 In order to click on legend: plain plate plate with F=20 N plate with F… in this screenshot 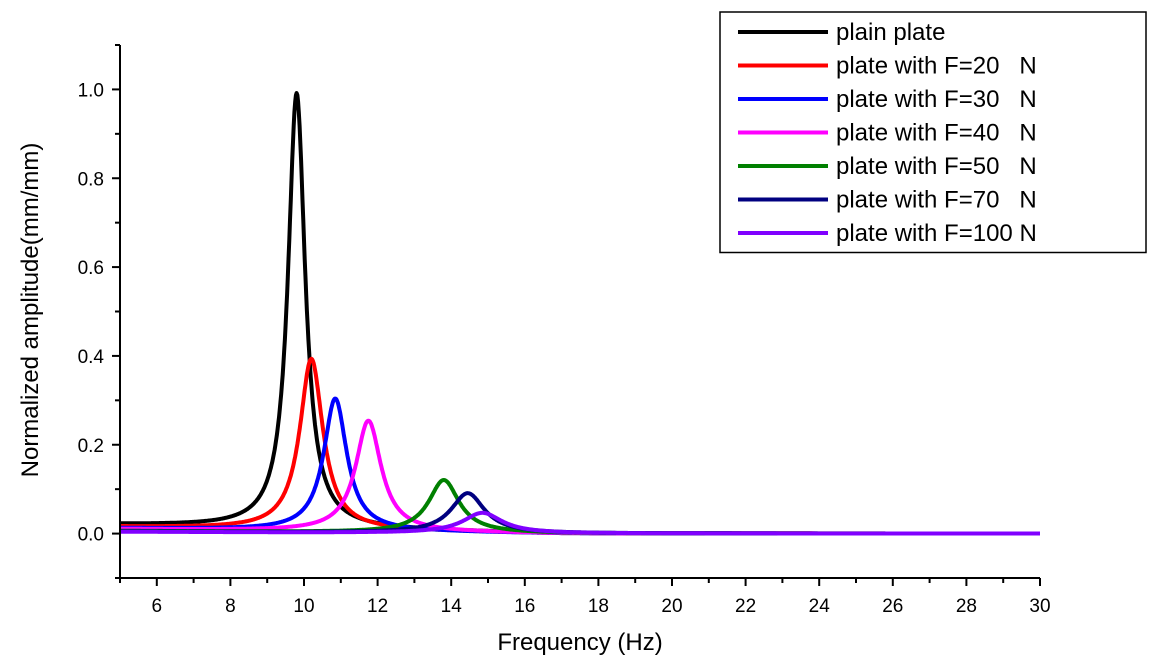, I will do `click(933, 132)`.